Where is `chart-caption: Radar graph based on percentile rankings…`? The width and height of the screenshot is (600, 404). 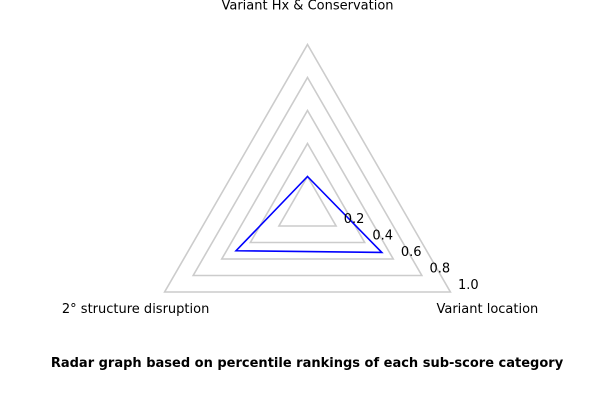 chart-caption: Radar graph based on percentile rankings… is located at coordinates (300, 363).